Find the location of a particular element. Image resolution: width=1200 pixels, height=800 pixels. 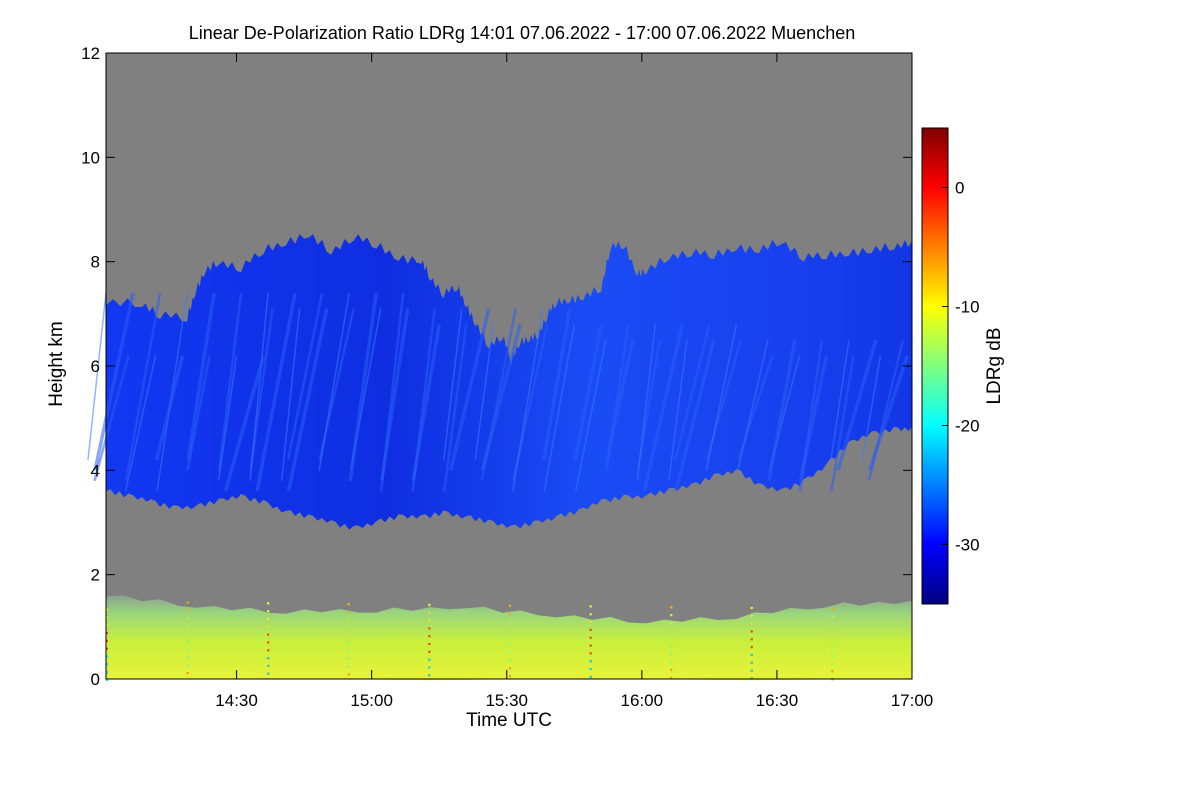

colorbar-tick-label: -30 is located at coordinates (967, 545).